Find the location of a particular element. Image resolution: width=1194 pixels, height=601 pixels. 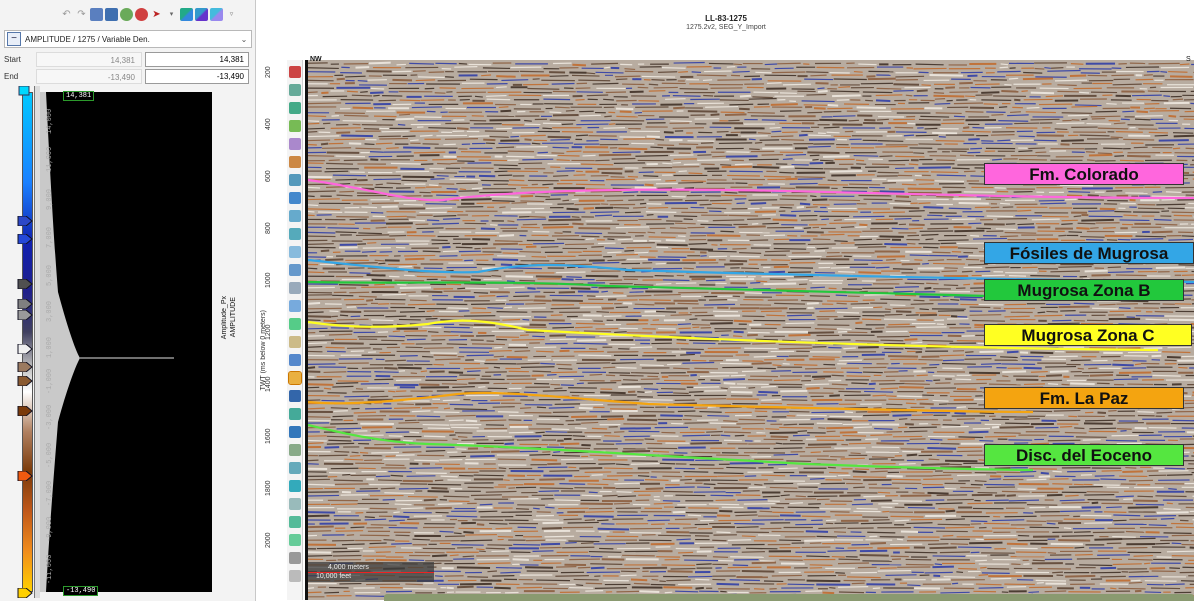

seed-icon is located at coordinates (295, 108).